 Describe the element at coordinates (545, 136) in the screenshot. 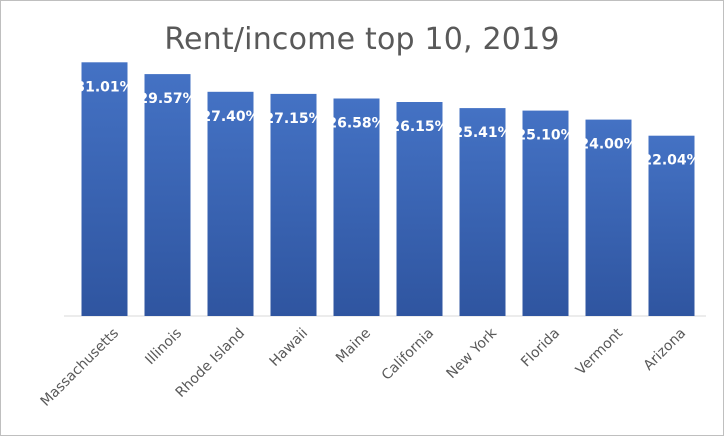

I see `data-label-7: 25.10%` at that location.